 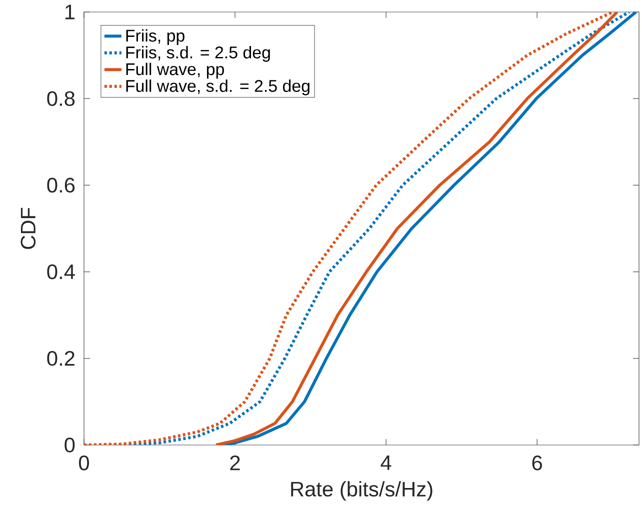 I want to click on y-tick-label: 0.8, so click(x=61, y=98).